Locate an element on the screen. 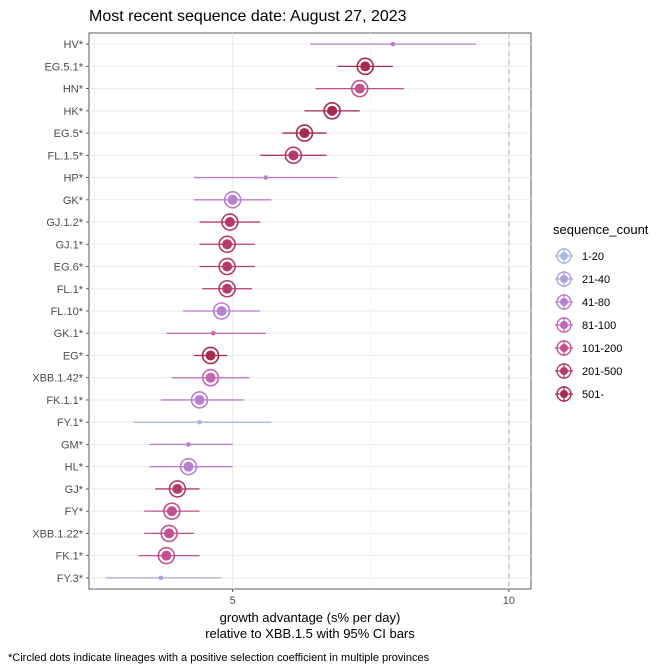 The width and height of the screenshot is (672, 672). y-tick-label: EG.5* is located at coordinates (69, 134).